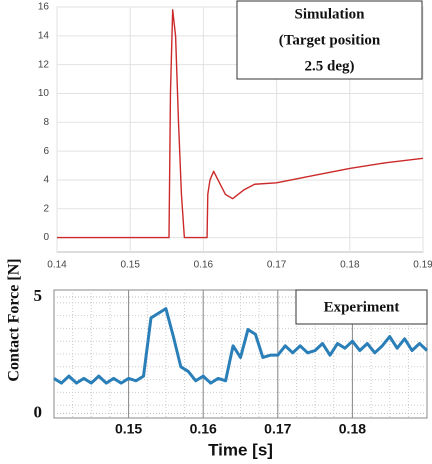 This screenshot has width=432, height=464. What do you see at coordinates (240, 449) in the screenshot?
I see `x-axis-label: Time [s]` at bounding box center [240, 449].